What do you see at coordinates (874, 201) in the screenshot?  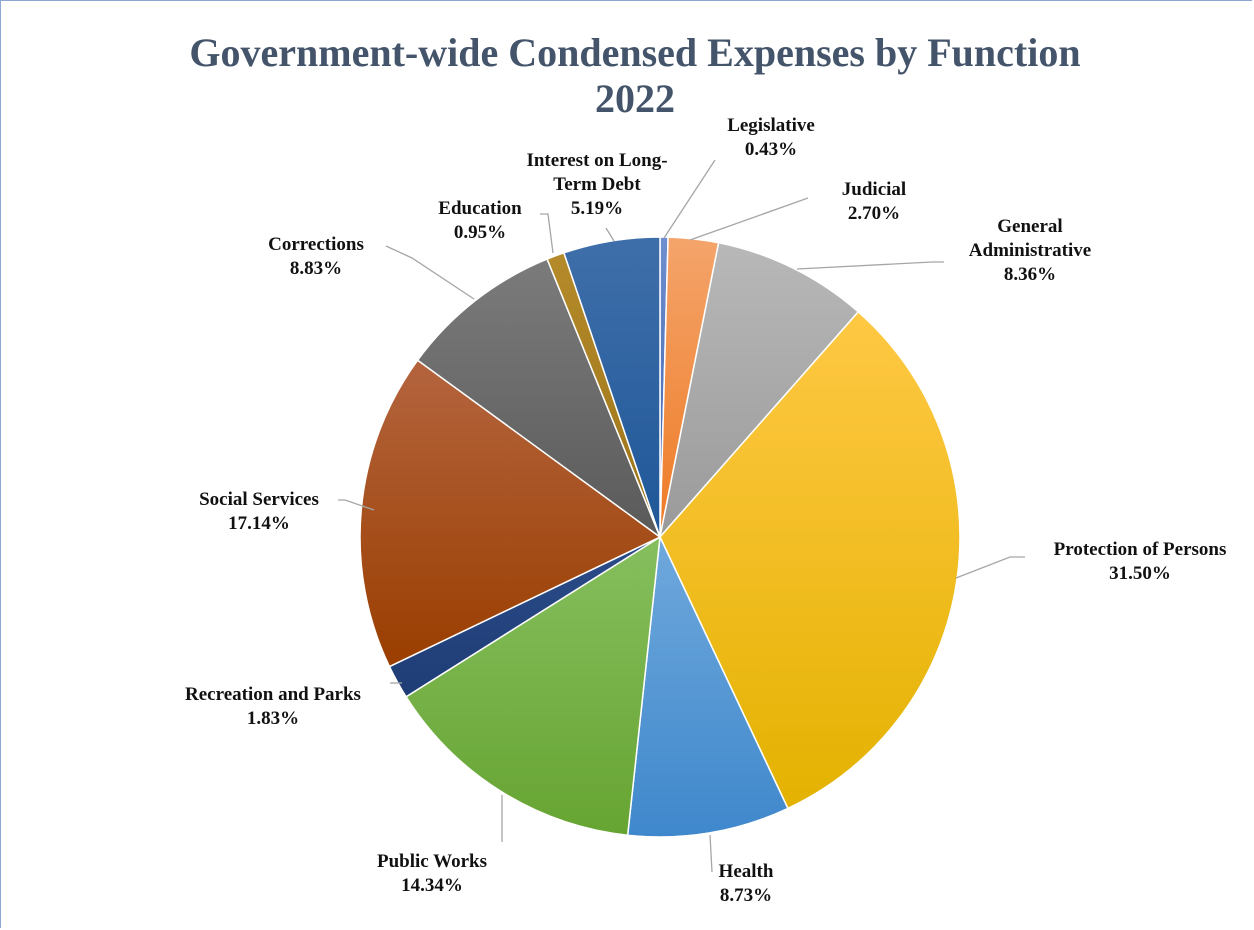 I see `slice-label: Judicial 2.70%` at bounding box center [874, 201].